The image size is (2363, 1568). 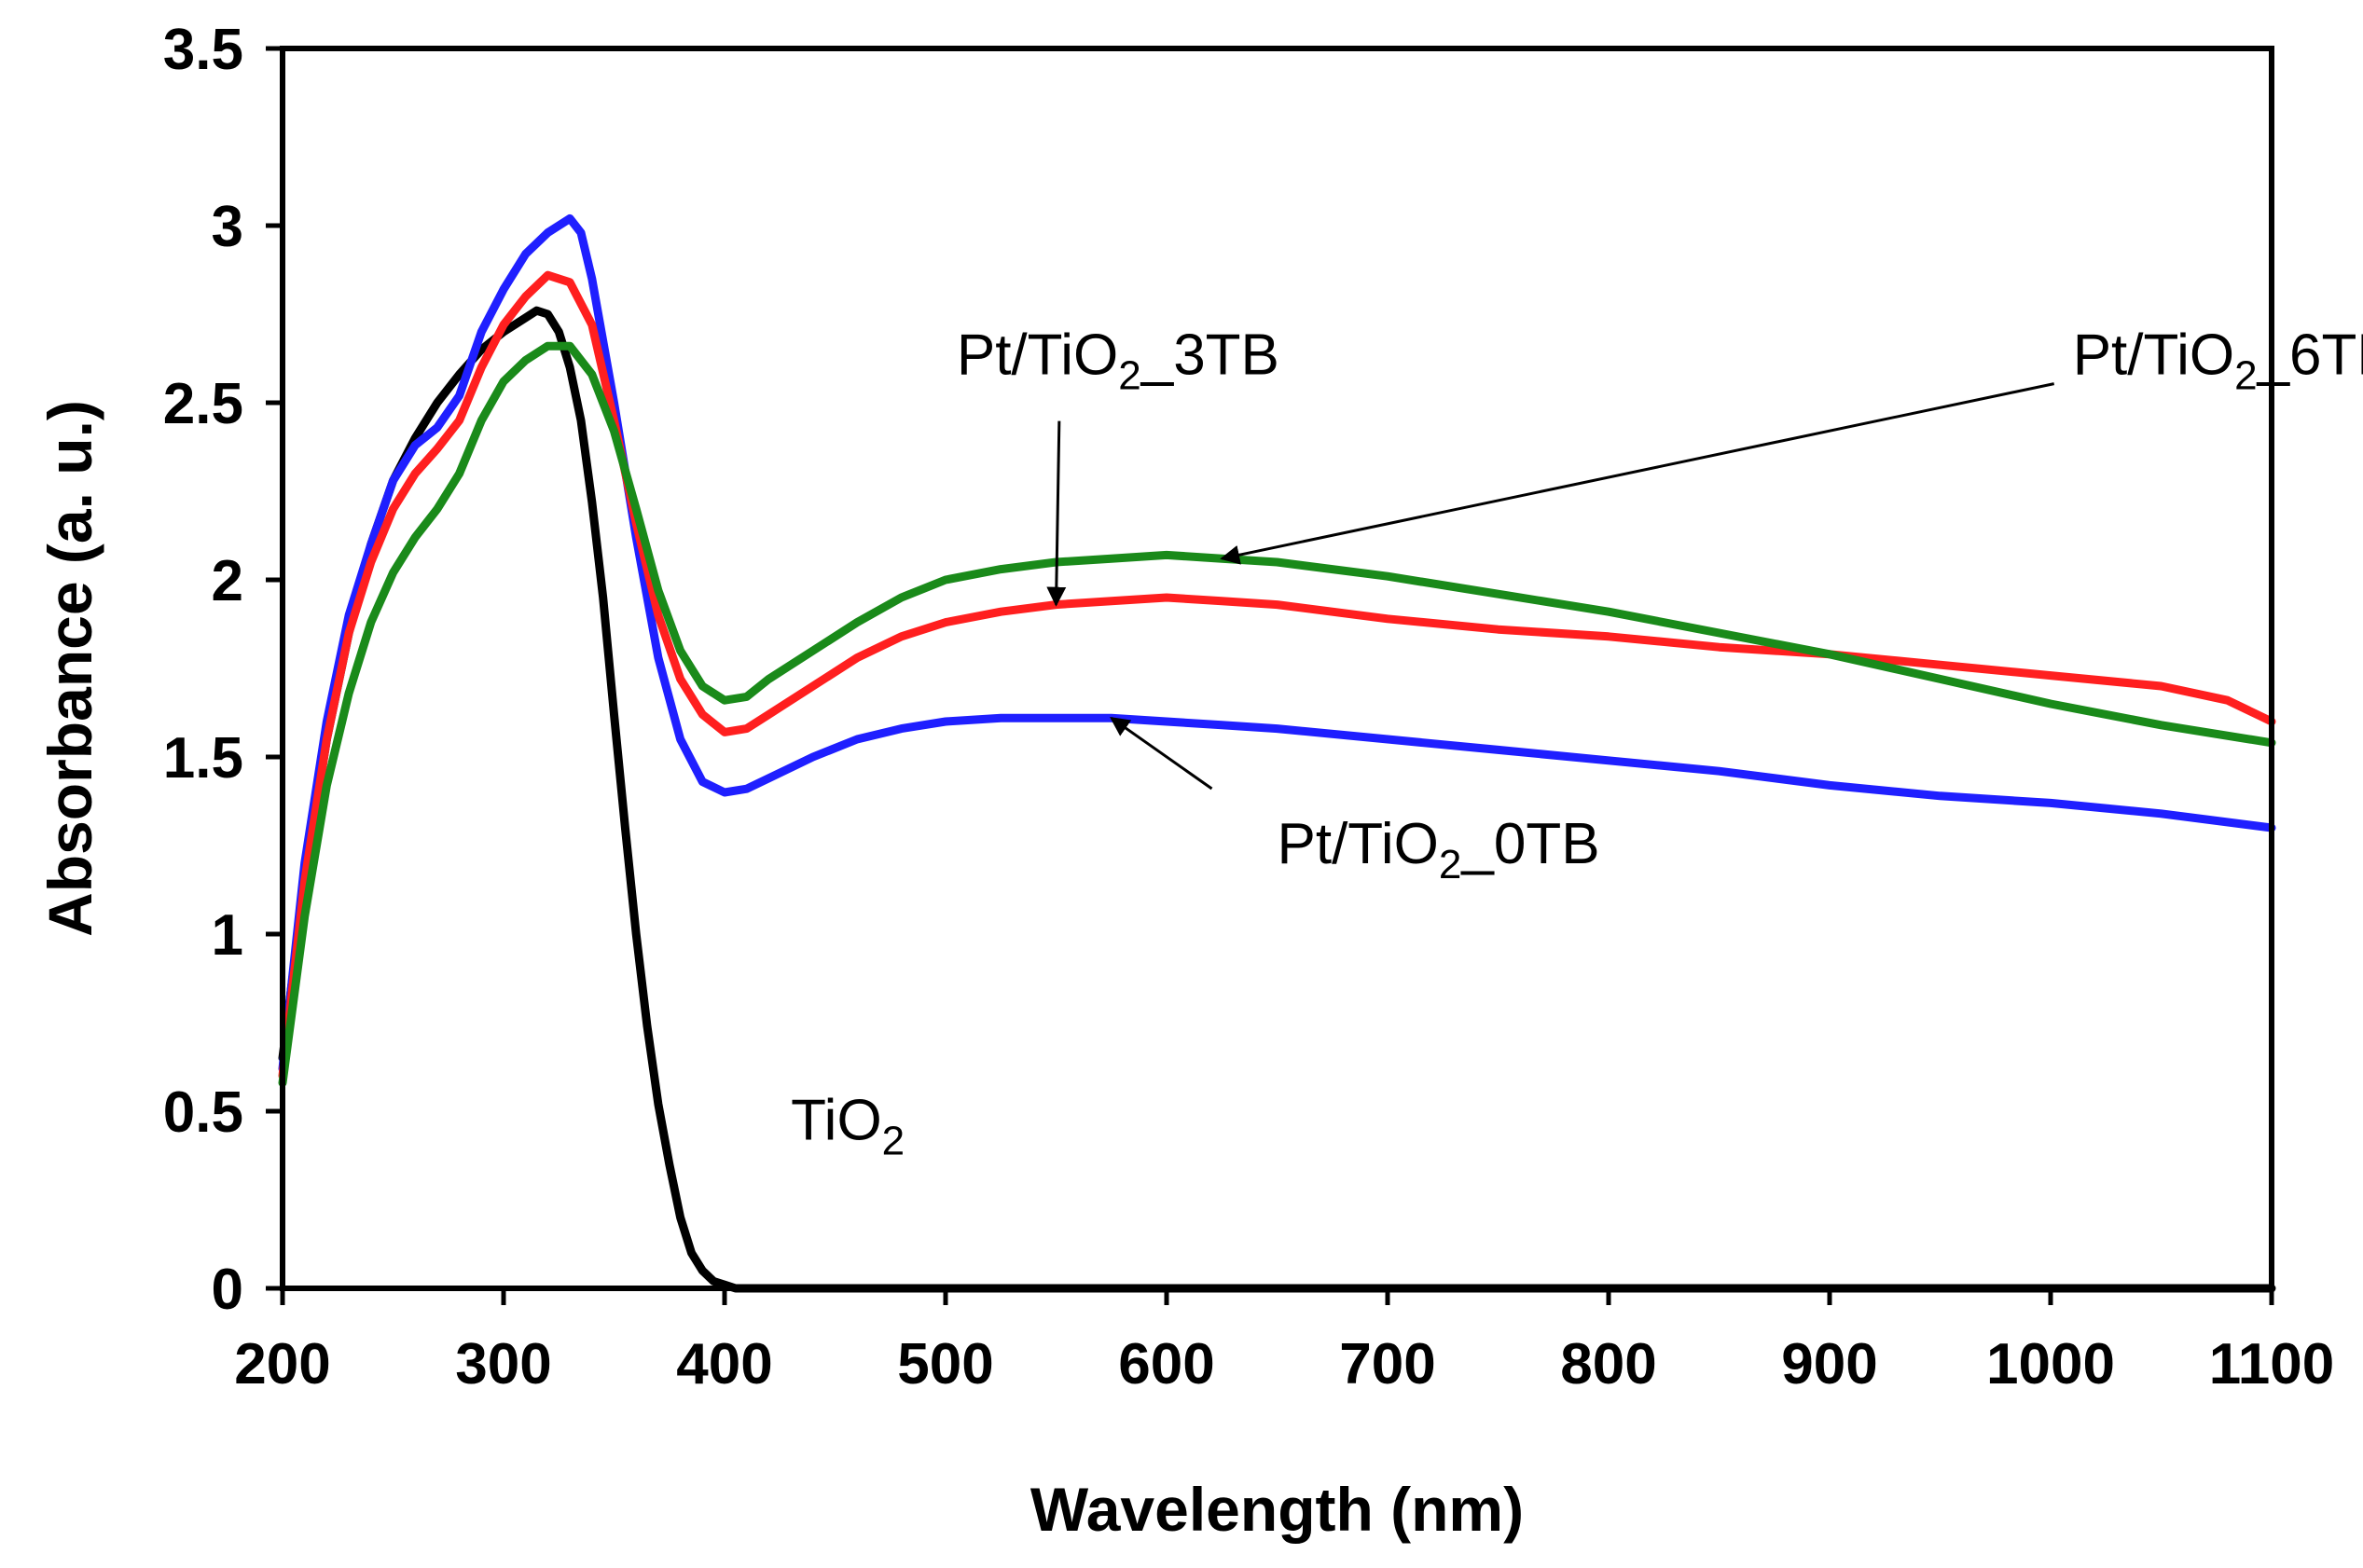 What do you see at coordinates (203, 1112) in the screenshot?
I see `y-tick-label: 0.5` at bounding box center [203, 1112].